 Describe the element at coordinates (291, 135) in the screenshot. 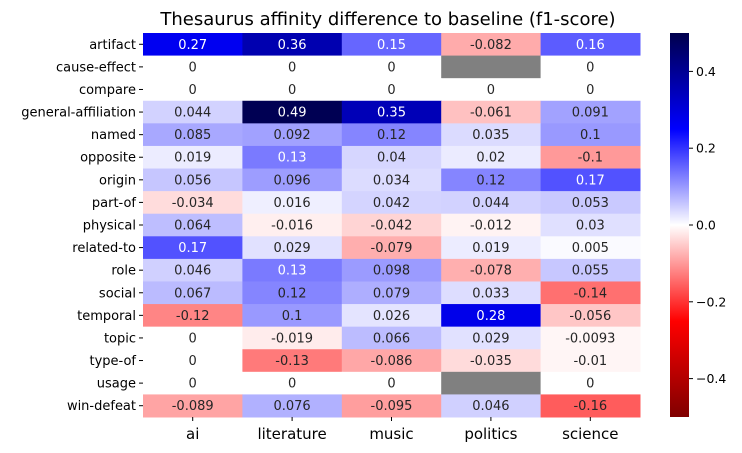

I see `cell-value-label: 0.092` at that location.